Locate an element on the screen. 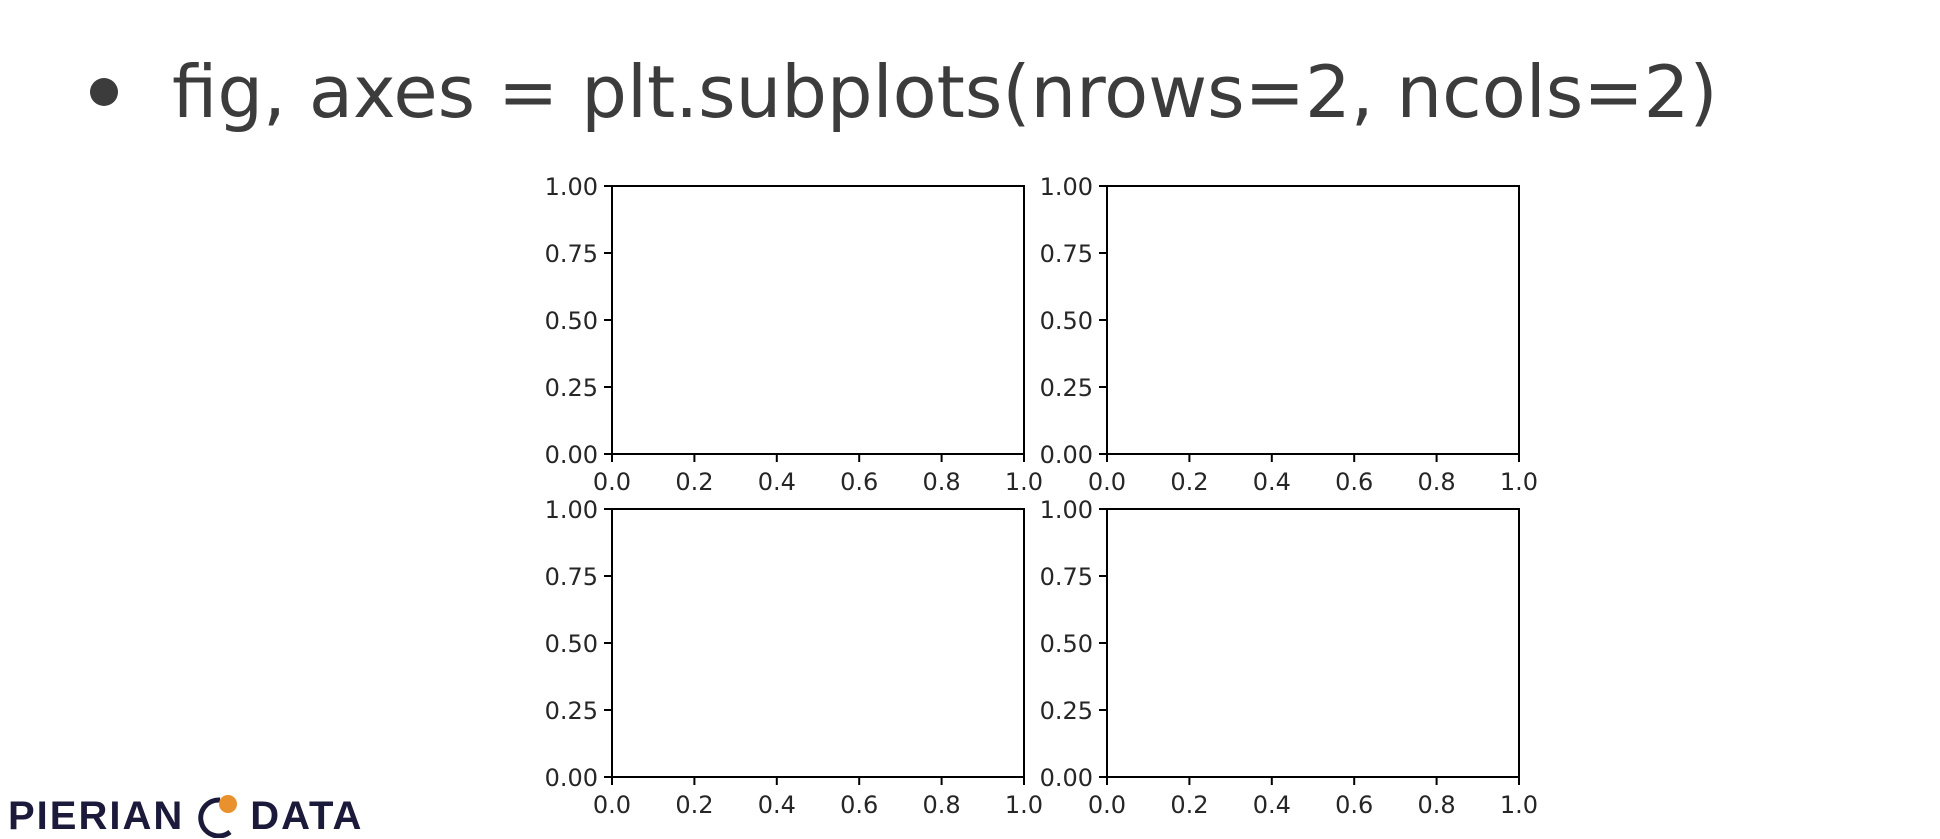 The width and height of the screenshot is (1940, 839). x-tick-label-top-left-3: 0.6 is located at coordinates (859, 482).